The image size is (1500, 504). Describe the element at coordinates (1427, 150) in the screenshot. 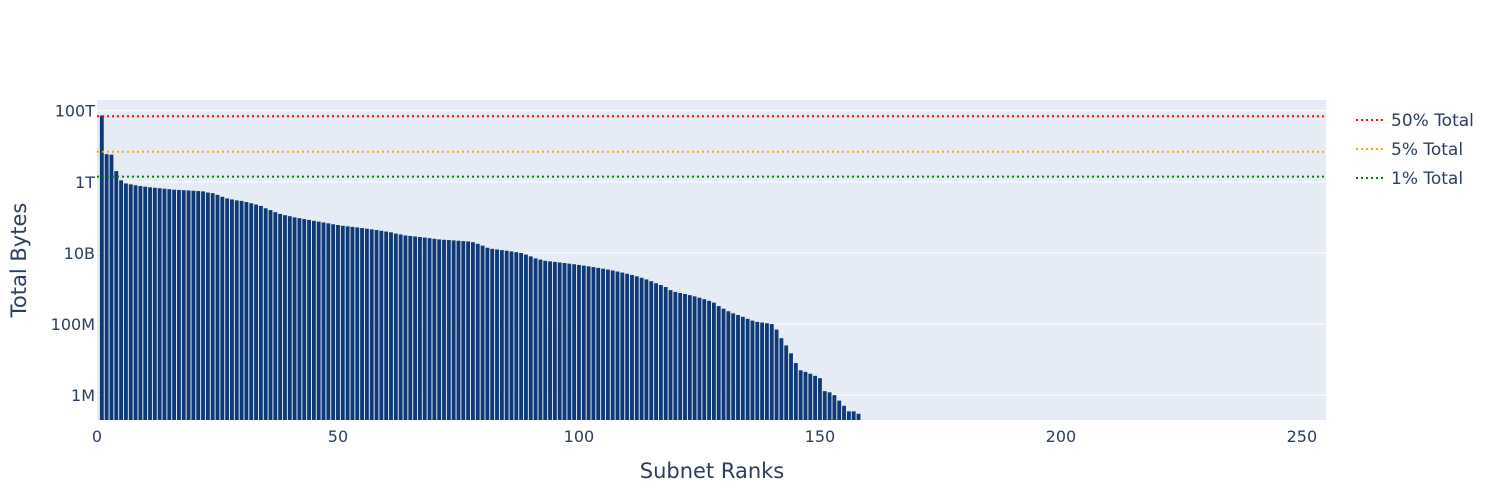

I see `legend-item-label: 5% Total` at that location.